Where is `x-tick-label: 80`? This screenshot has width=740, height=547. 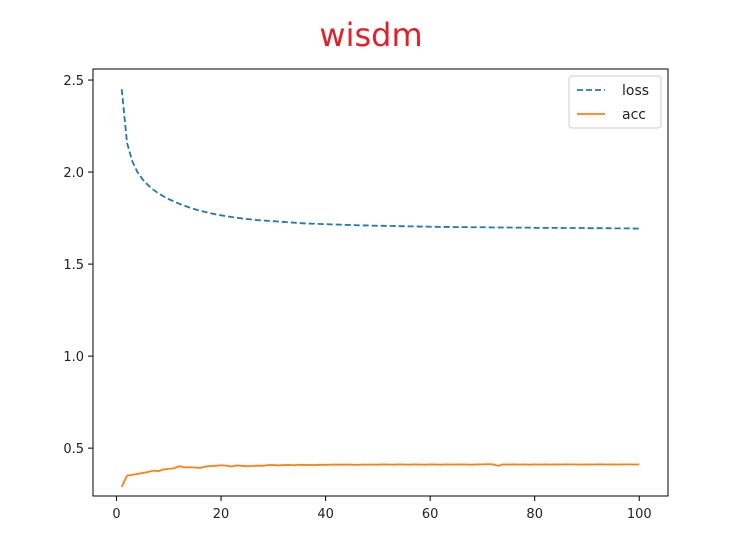
x-tick-label: 80 is located at coordinates (534, 514).